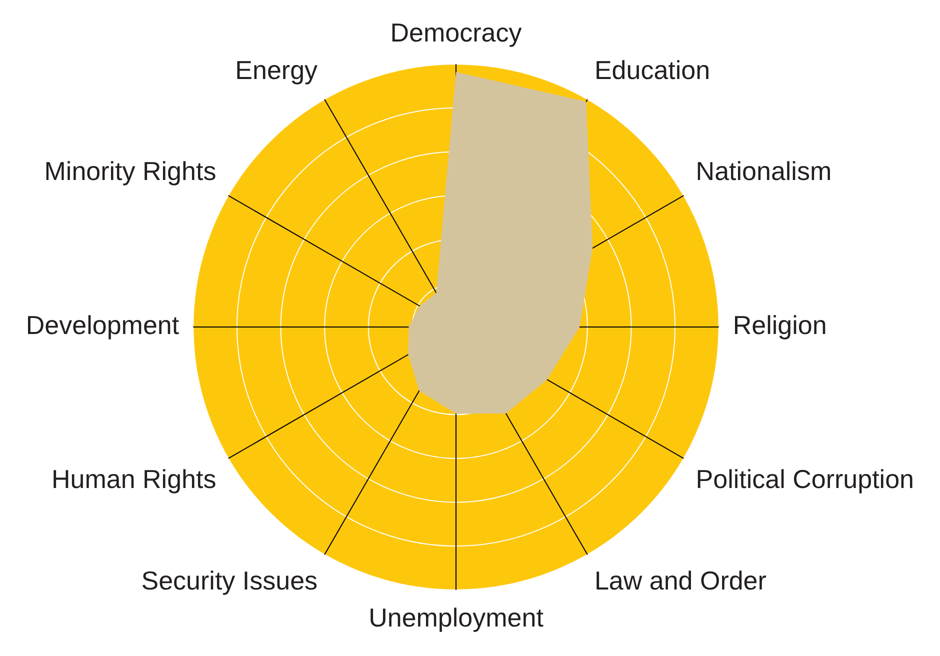 Image resolution: width=940 pixels, height=656 pixels. I want to click on spoke-label: Political Corruption, so click(805, 479).